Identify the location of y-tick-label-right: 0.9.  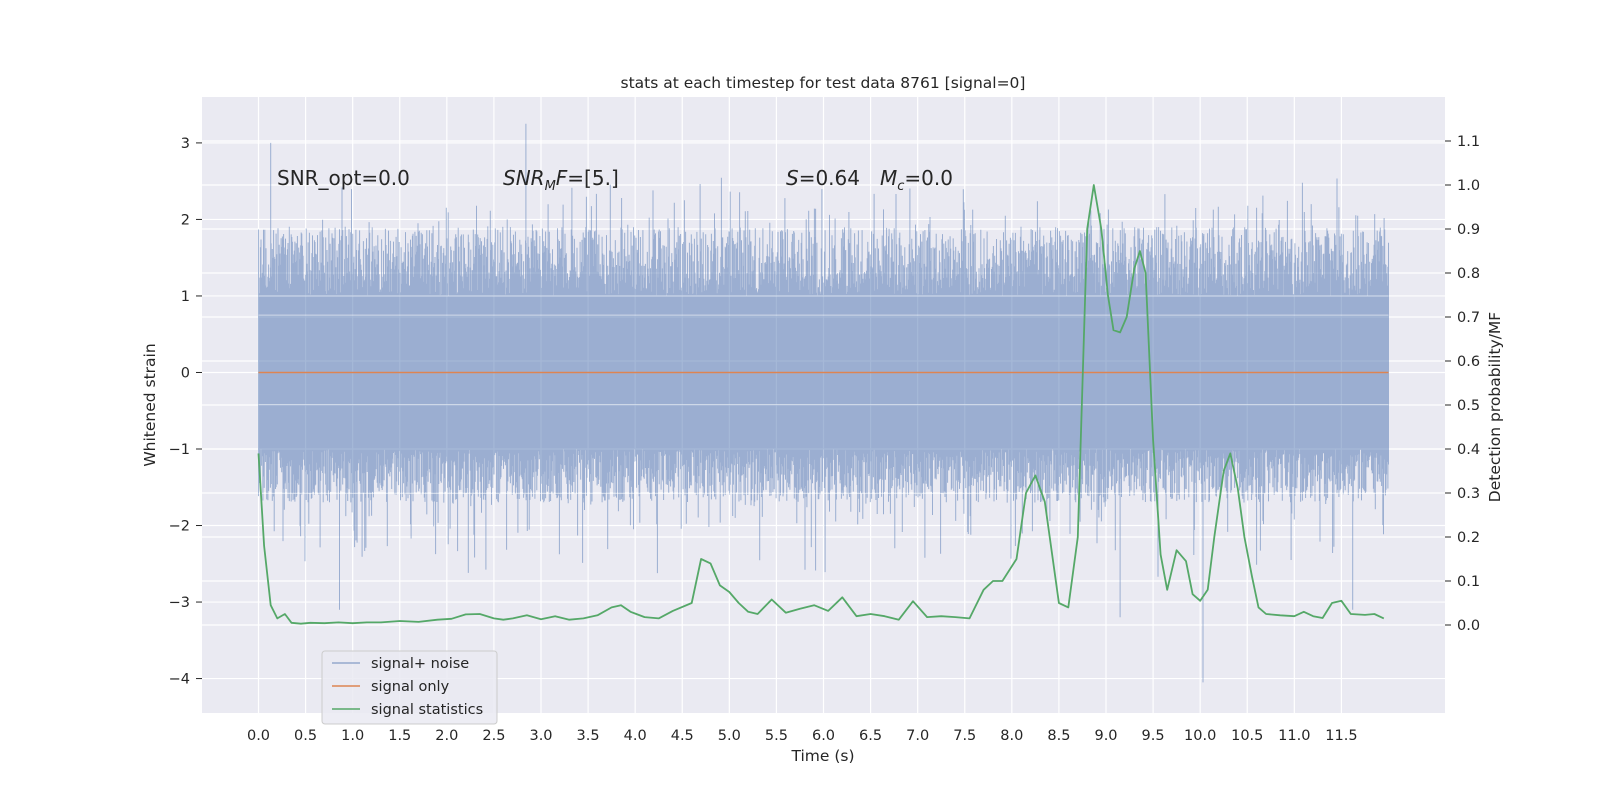
(1468, 230).